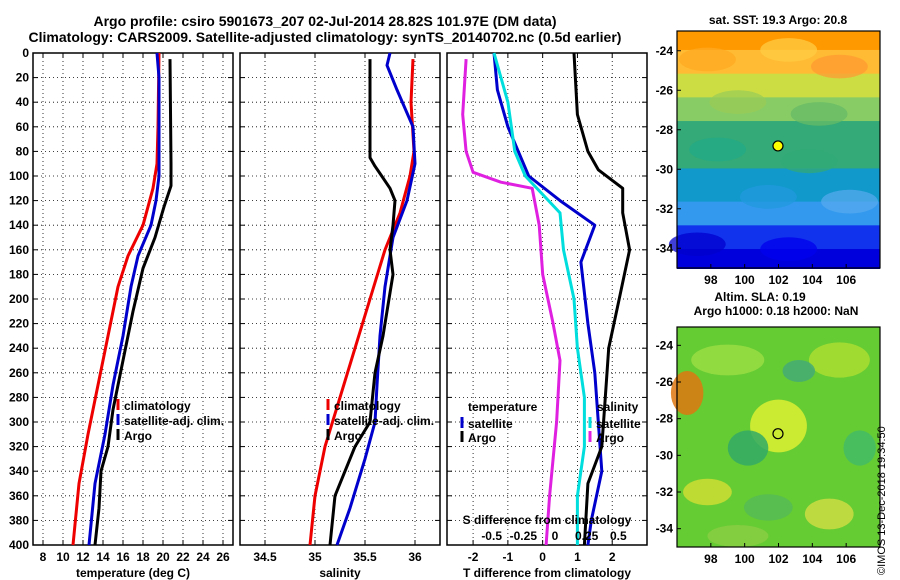  Describe the element at coordinates (415, 557) in the screenshot. I see `x-tick-label: 36` at that location.